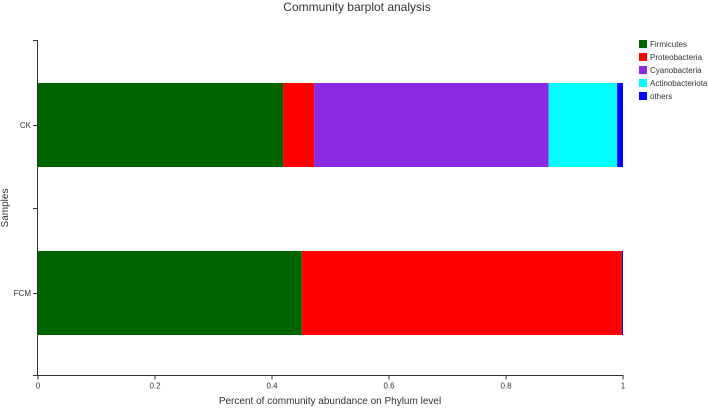 The height and width of the screenshot is (409, 708). Describe the element at coordinates (622, 293) in the screenshot. I see `bar-segment-fcm-others` at that location.